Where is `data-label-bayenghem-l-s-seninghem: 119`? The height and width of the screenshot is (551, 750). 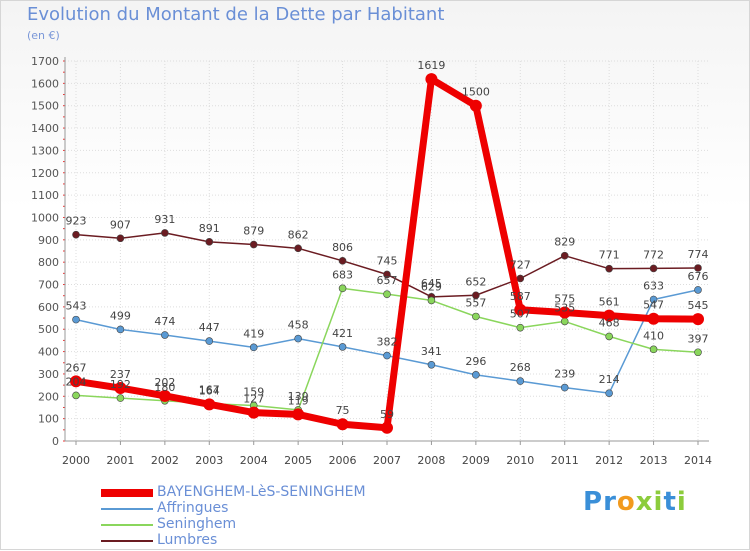 data-label-bayenghem-l-s-seninghem: 119 is located at coordinates (298, 400).